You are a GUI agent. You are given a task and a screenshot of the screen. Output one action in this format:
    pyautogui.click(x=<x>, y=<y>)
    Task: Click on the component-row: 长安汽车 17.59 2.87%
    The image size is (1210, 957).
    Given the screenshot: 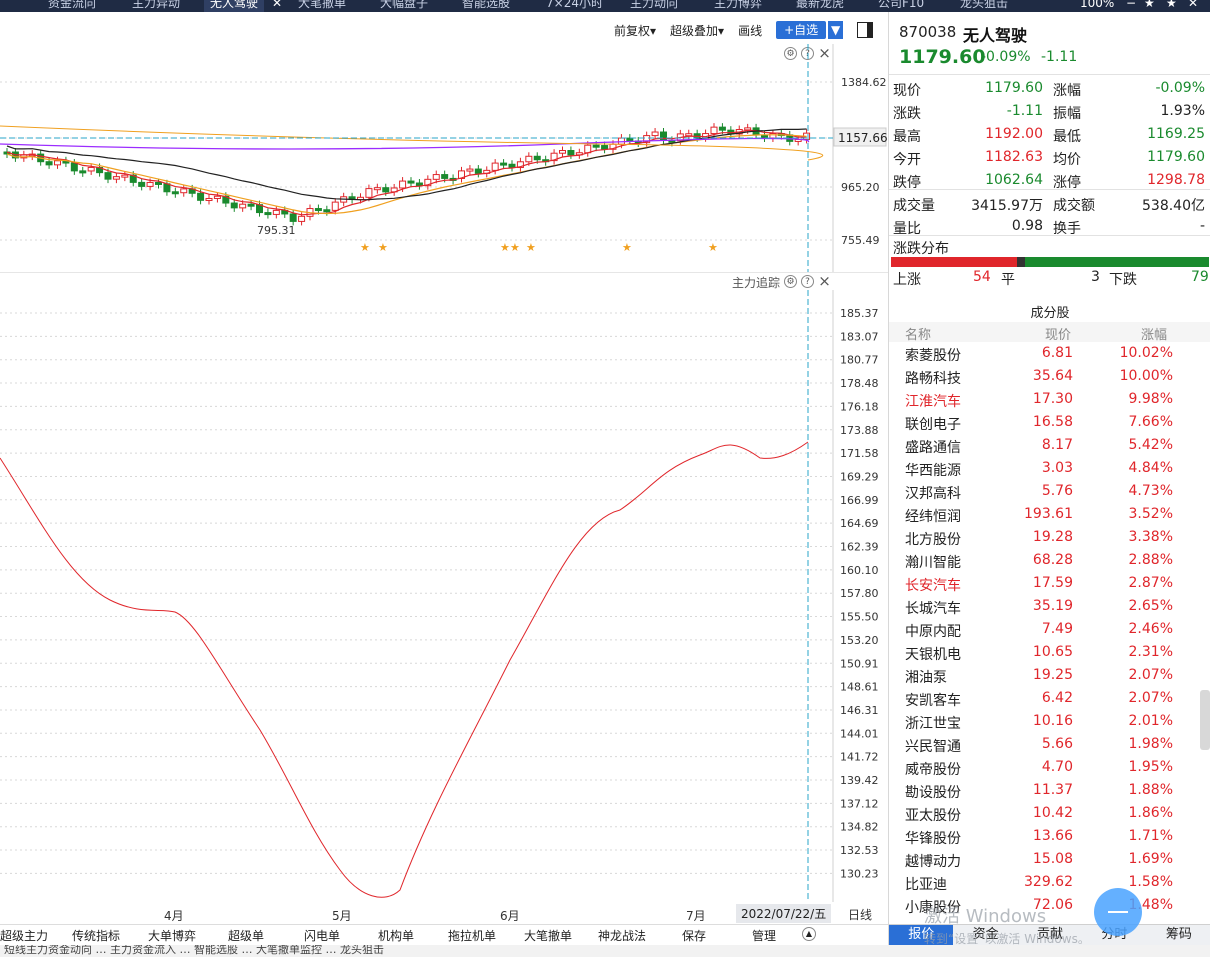 What is the action you would take?
    pyautogui.click(x=1049, y=584)
    